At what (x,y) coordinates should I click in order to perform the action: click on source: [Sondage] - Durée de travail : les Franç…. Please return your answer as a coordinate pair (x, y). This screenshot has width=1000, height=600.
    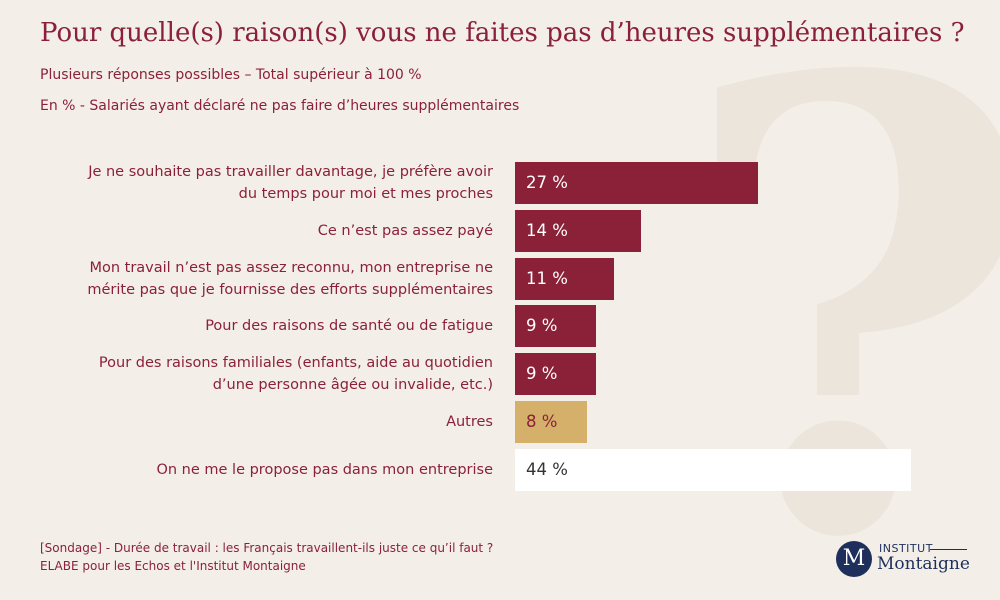
    Looking at the image, I should click on (267, 548).